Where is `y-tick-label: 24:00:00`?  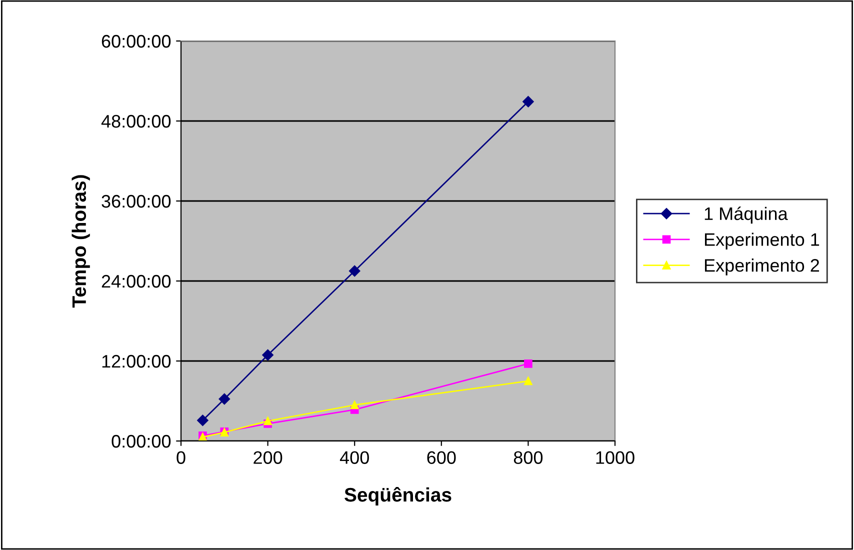 y-tick-label: 24:00:00 is located at coordinates (136, 281).